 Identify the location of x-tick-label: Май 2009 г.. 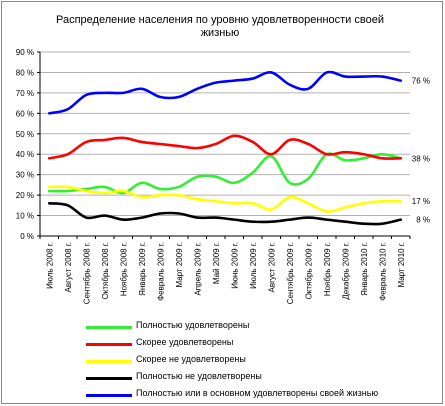
(216, 263).